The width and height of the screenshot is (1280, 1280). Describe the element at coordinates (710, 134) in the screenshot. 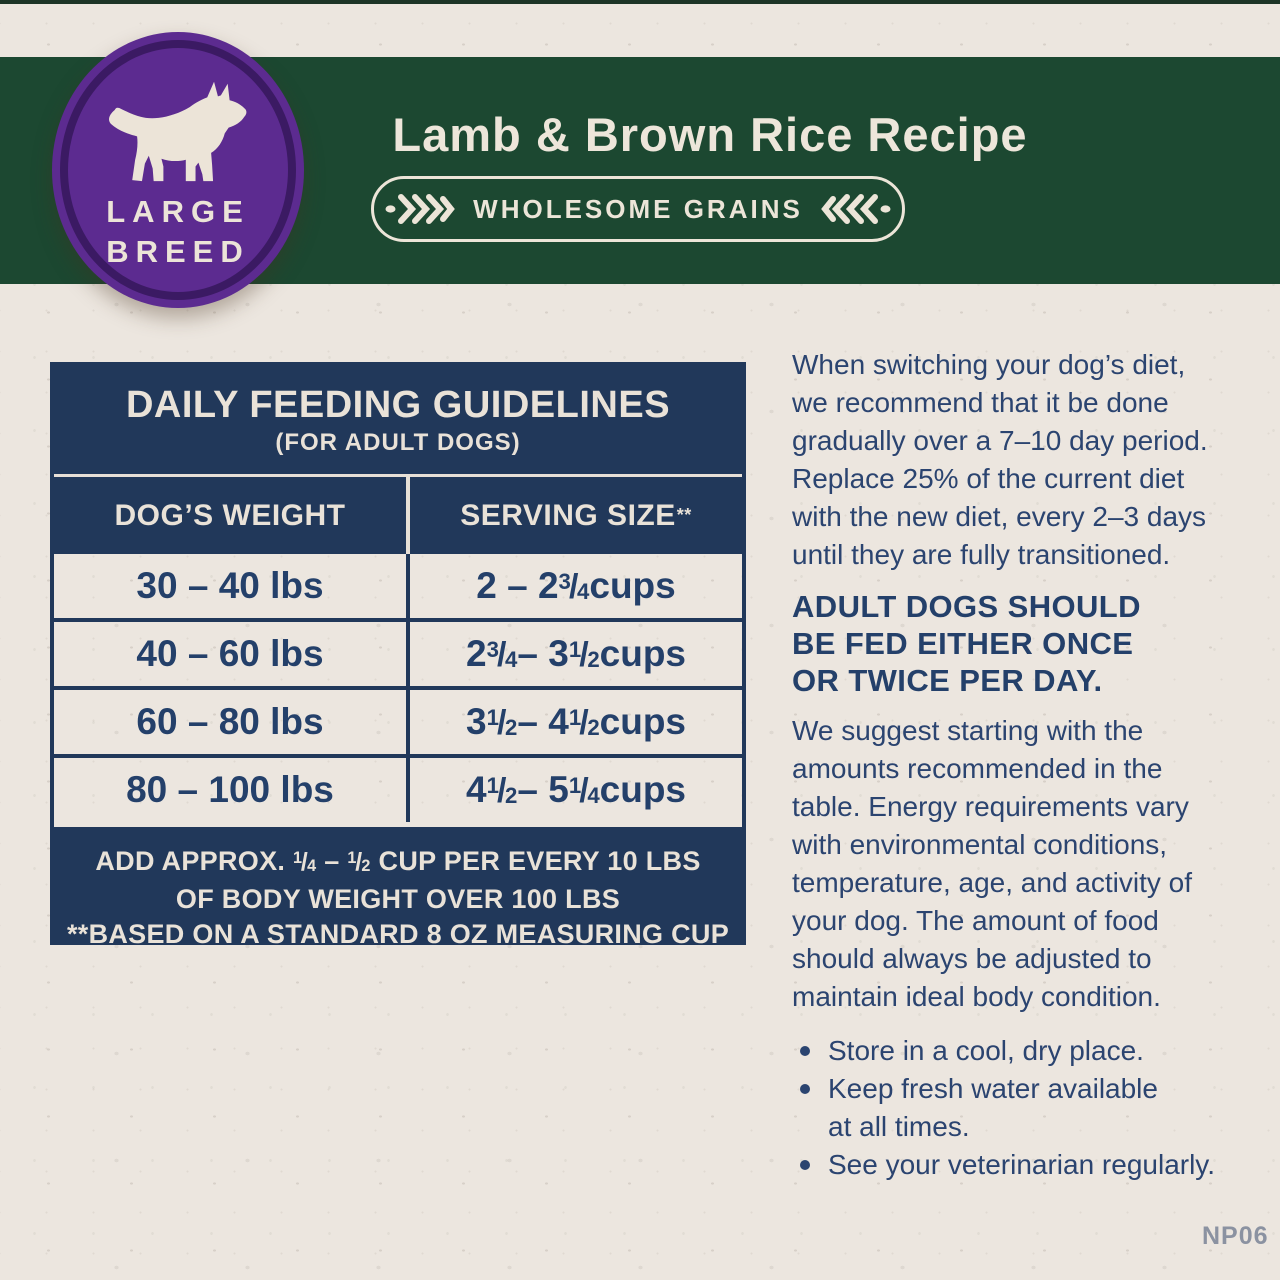

I see `recipe-title: Lamb & Brown Rice Recipe` at that location.